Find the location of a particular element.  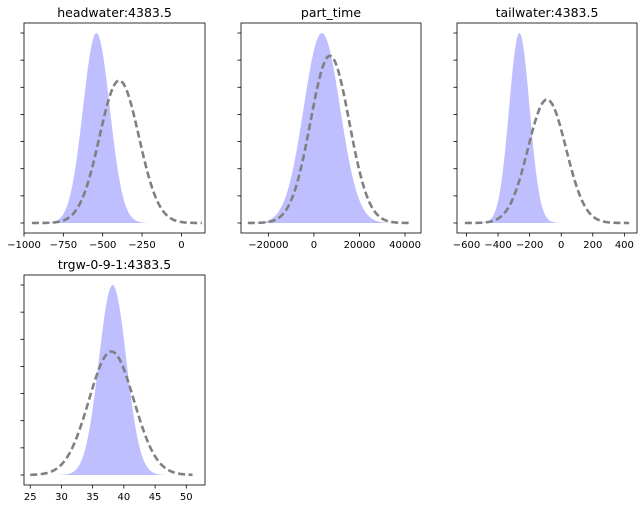

x-tick-label-1-3: −250 is located at coordinates (141, 245).